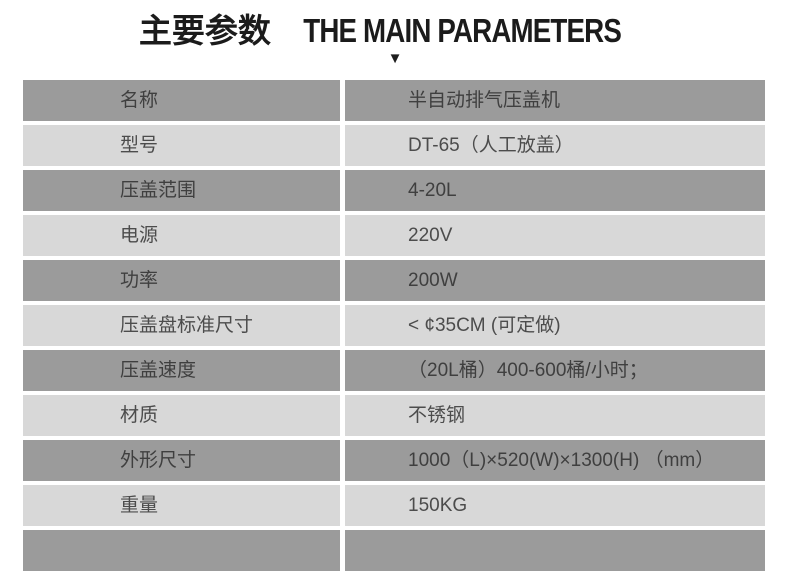  What do you see at coordinates (555, 235) in the screenshot?
I see `row-value: 220V` at bounding box center [555, 235].